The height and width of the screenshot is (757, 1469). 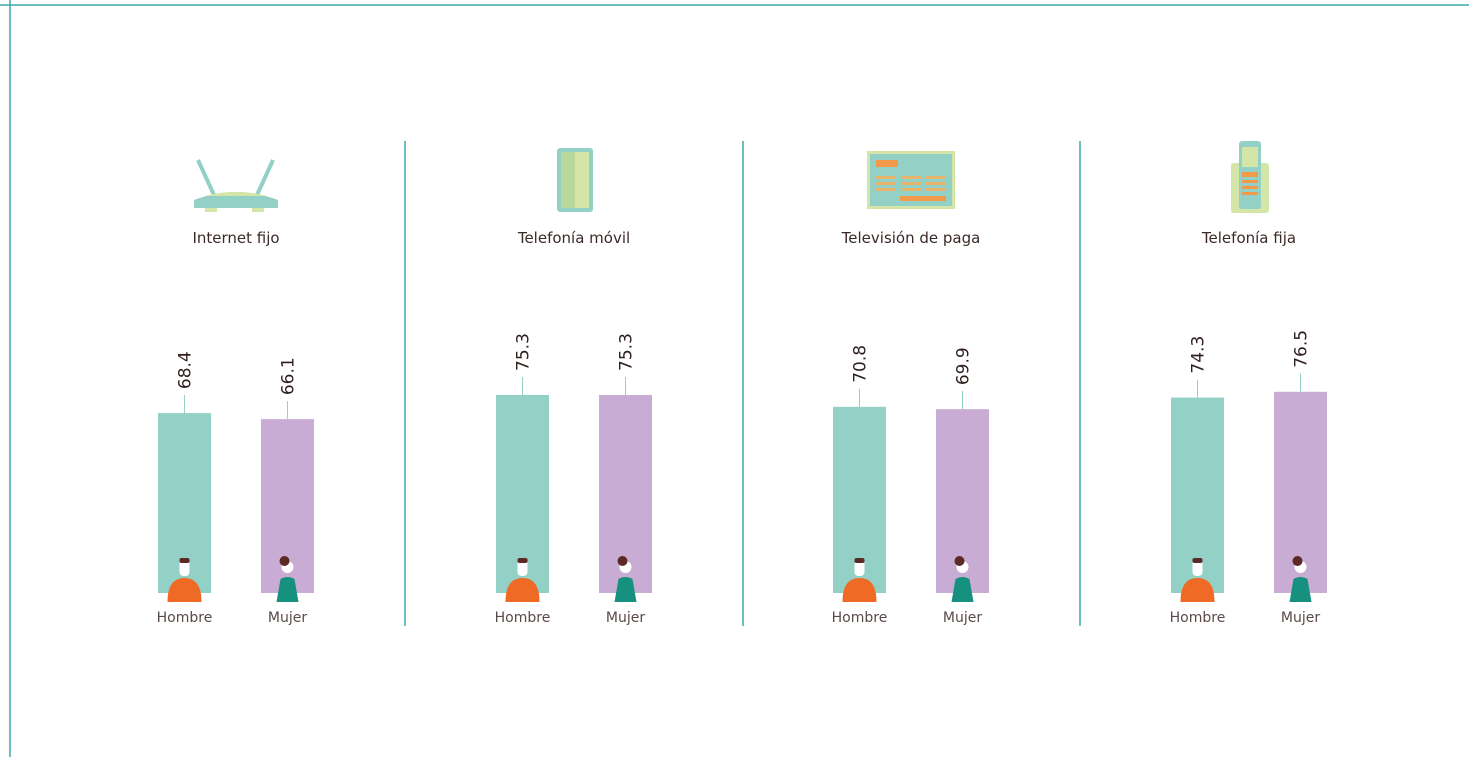 I want to click on panel-title: Internet fijo, so click(x=235, y=238).